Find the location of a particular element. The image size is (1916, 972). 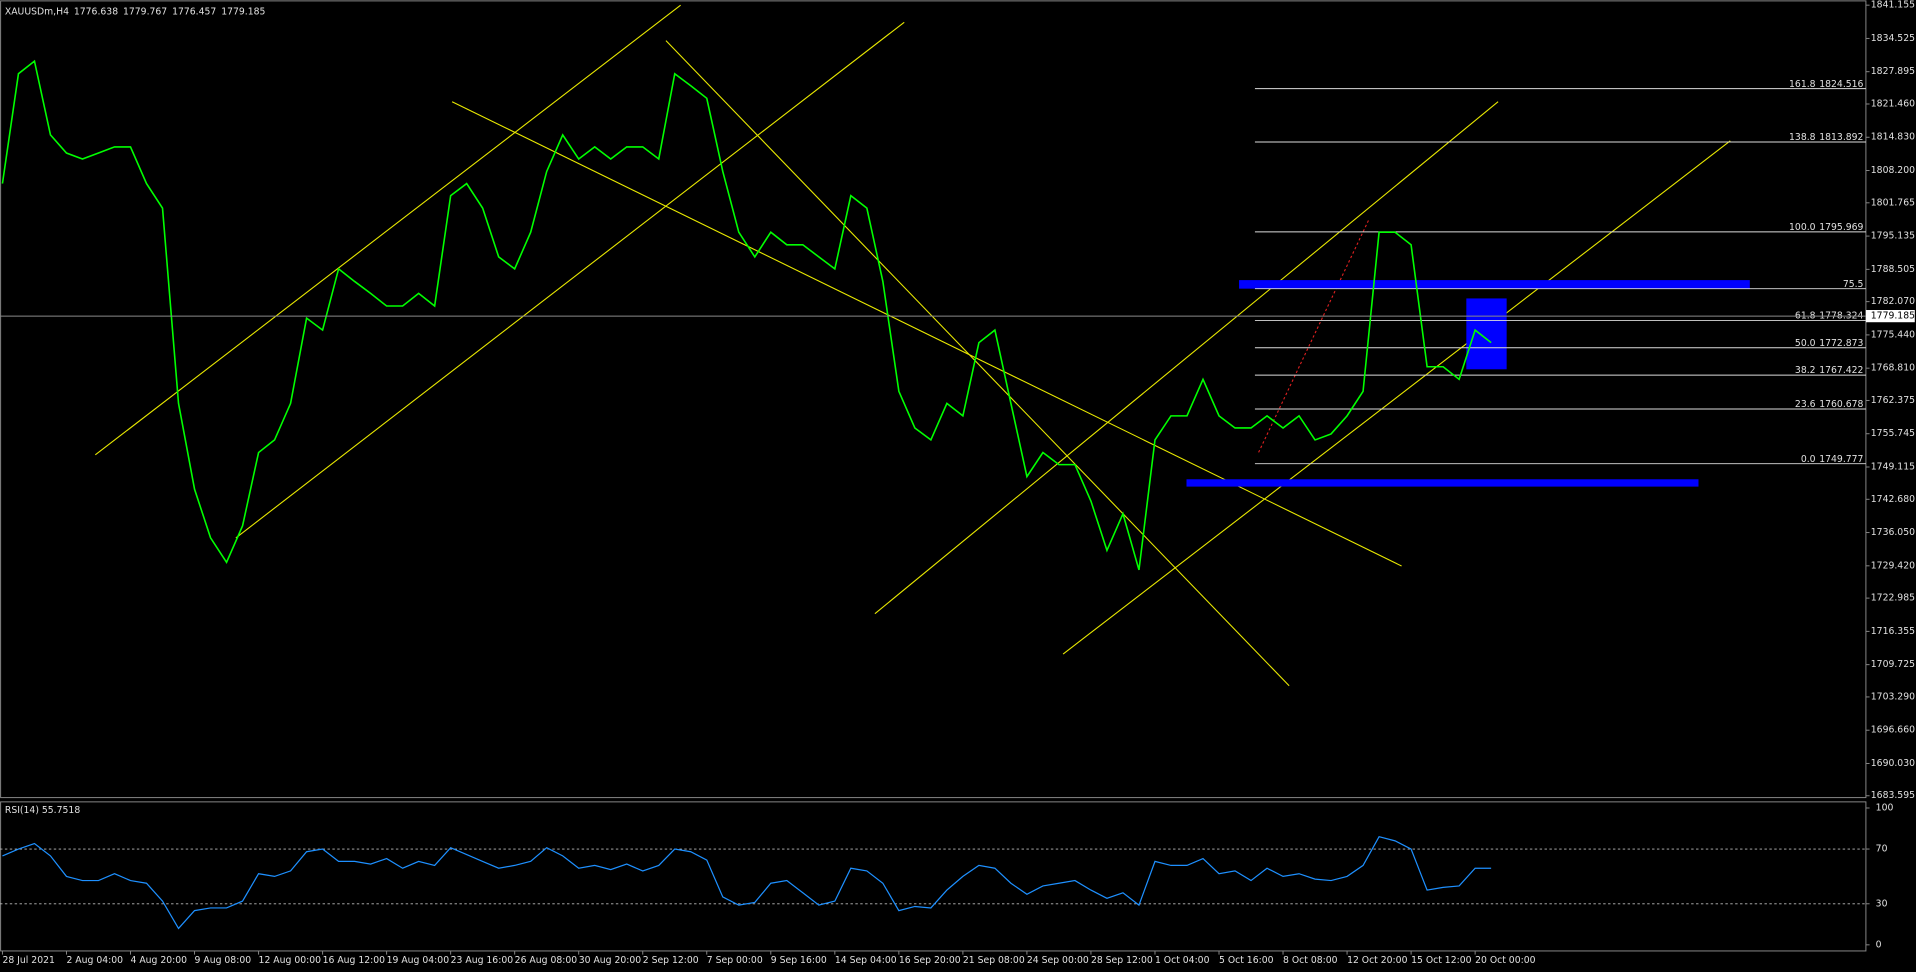

fib-label: 75.5 is located at coordinates (1853, 283).